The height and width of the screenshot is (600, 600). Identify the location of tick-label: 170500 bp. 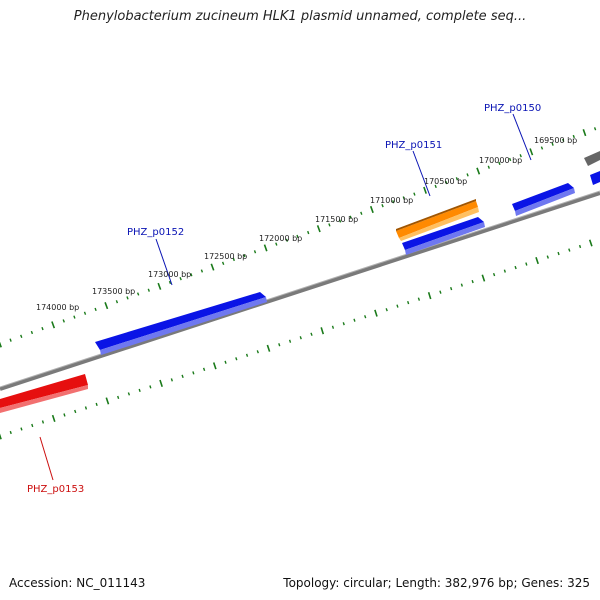
(445, 181).